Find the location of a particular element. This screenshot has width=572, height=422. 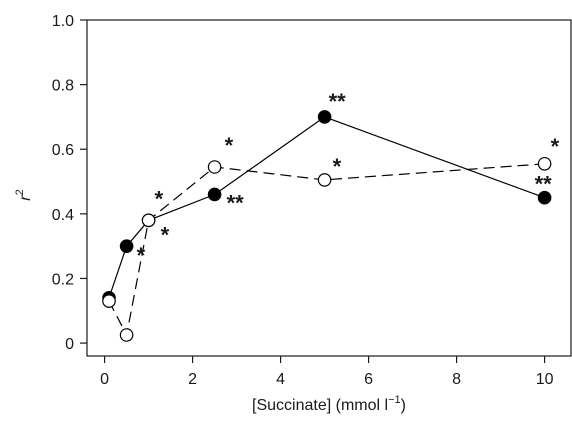

x-axis-title: [Succinate] (mmol l−1) is located at coordinates (329, 404).